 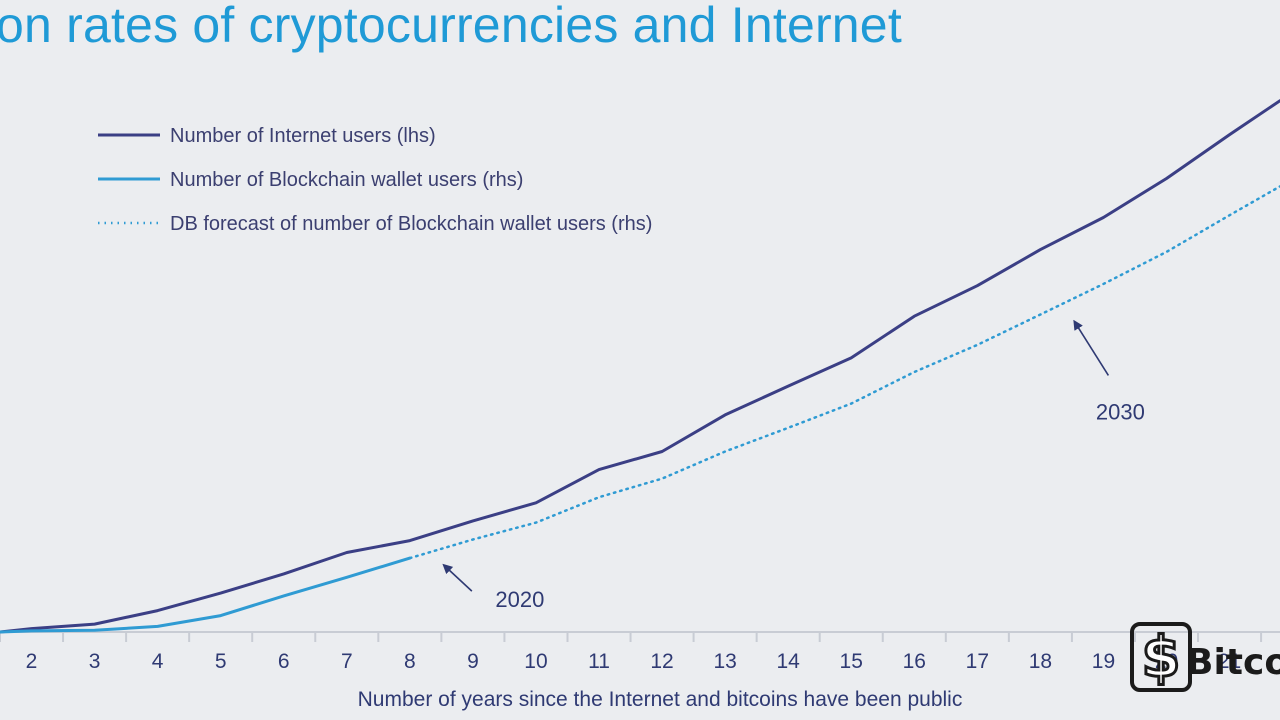 What do you see at coordinates (599, 661) in the screenshot?
I see `x-tick-label: 11` at bounding box center [599, 661].